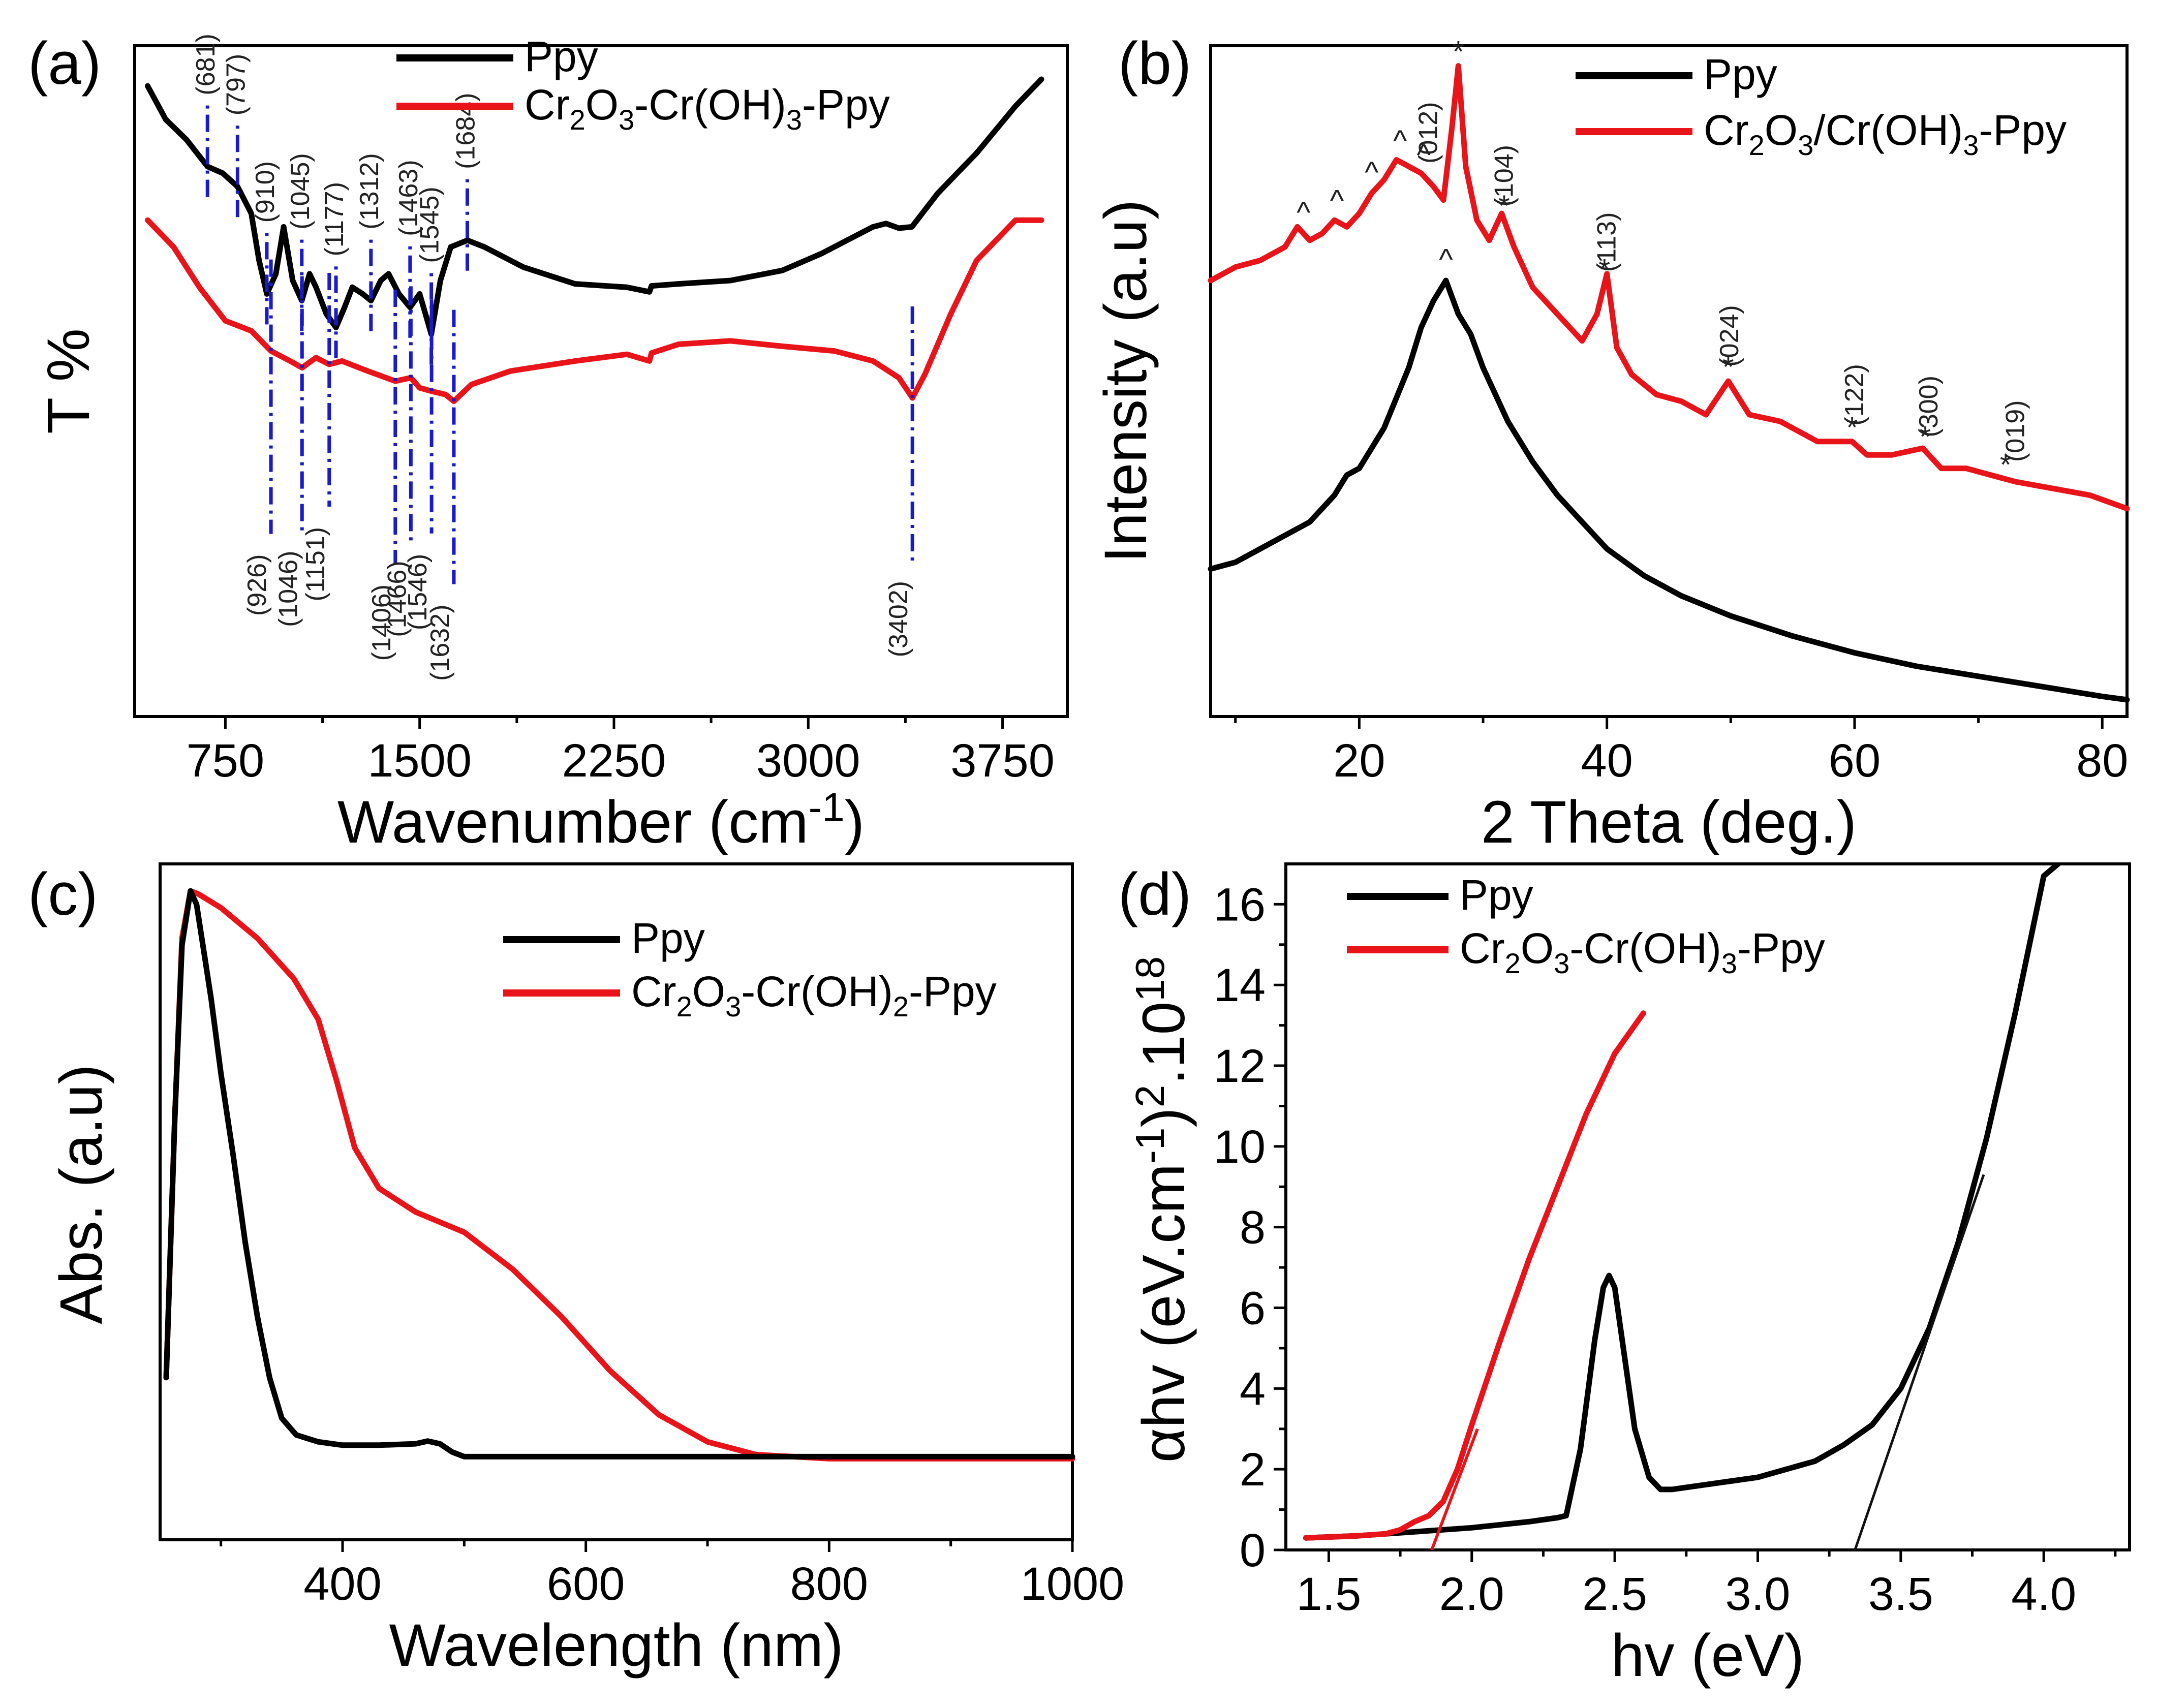 Image resolution: width=2157 pixels, height=1708 pixels. Describe the element at coordinates (1471, 1594) in the screenshot. I see `x-tick-label: 2.0` at that location.